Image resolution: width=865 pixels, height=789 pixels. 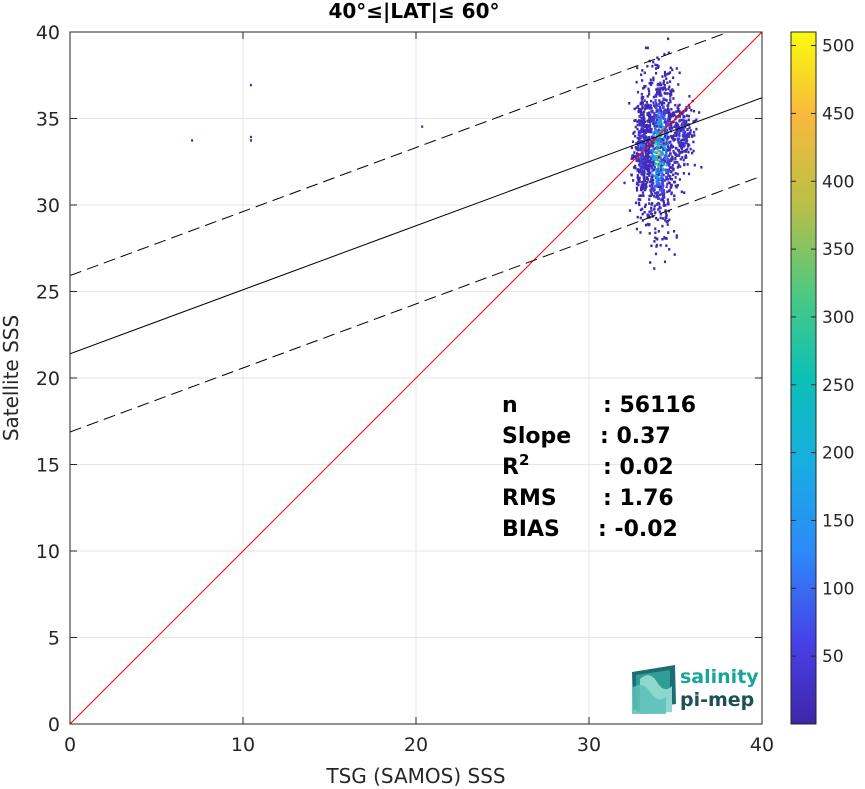 What do you see at coordinates (415, 776) in the screenshot?
I see `x-axis-label: TSG (SAMOS) SSS` at bounding box center [415, 776].